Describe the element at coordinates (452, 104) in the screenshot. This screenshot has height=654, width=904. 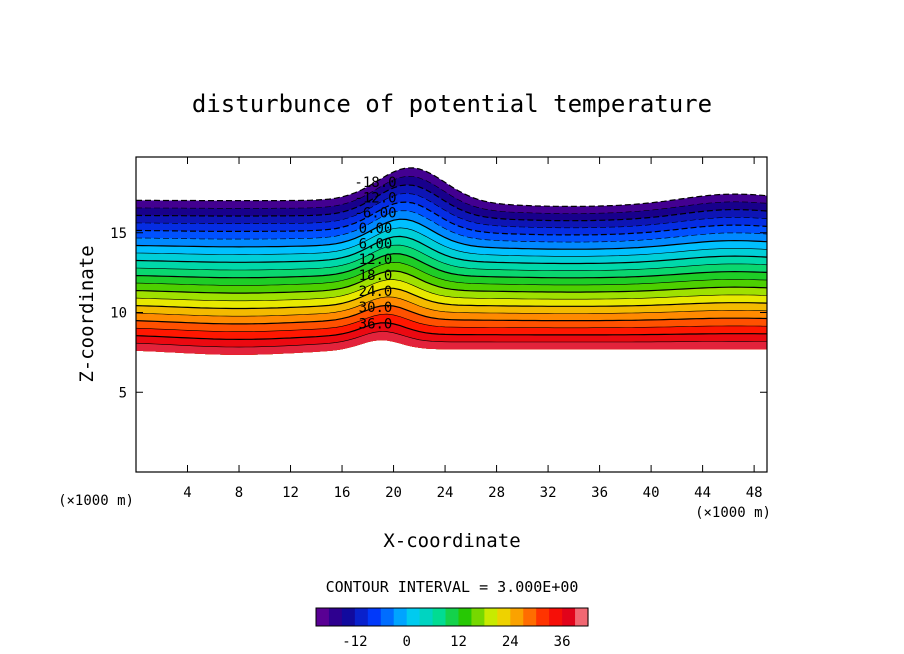
I see `chart-title: disturbunce of potential temperature` at that location.